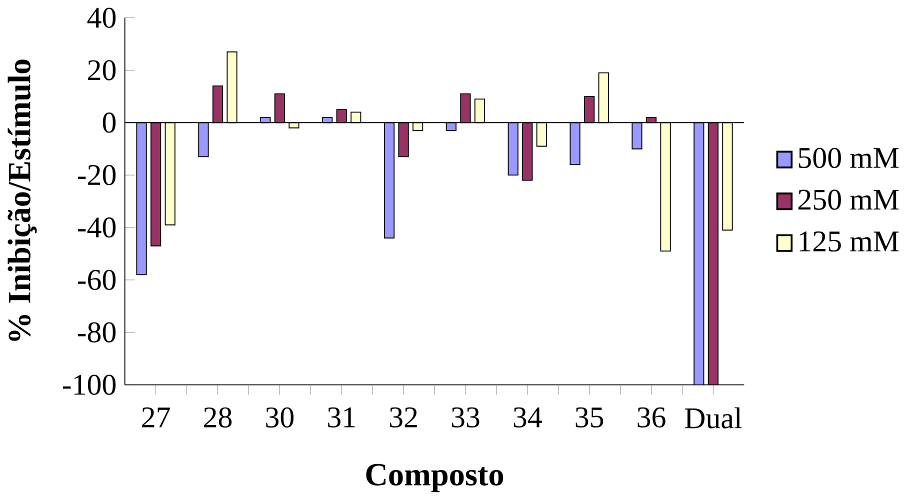  I want to click on y-tick-label: -60, so click(97, 280).